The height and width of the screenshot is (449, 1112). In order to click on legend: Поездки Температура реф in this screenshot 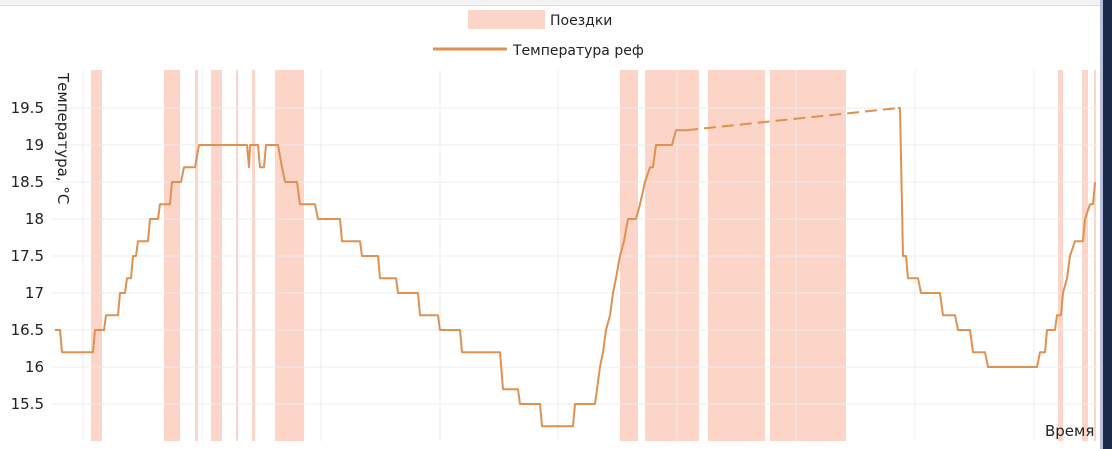, I will do `click(538, 34)`.